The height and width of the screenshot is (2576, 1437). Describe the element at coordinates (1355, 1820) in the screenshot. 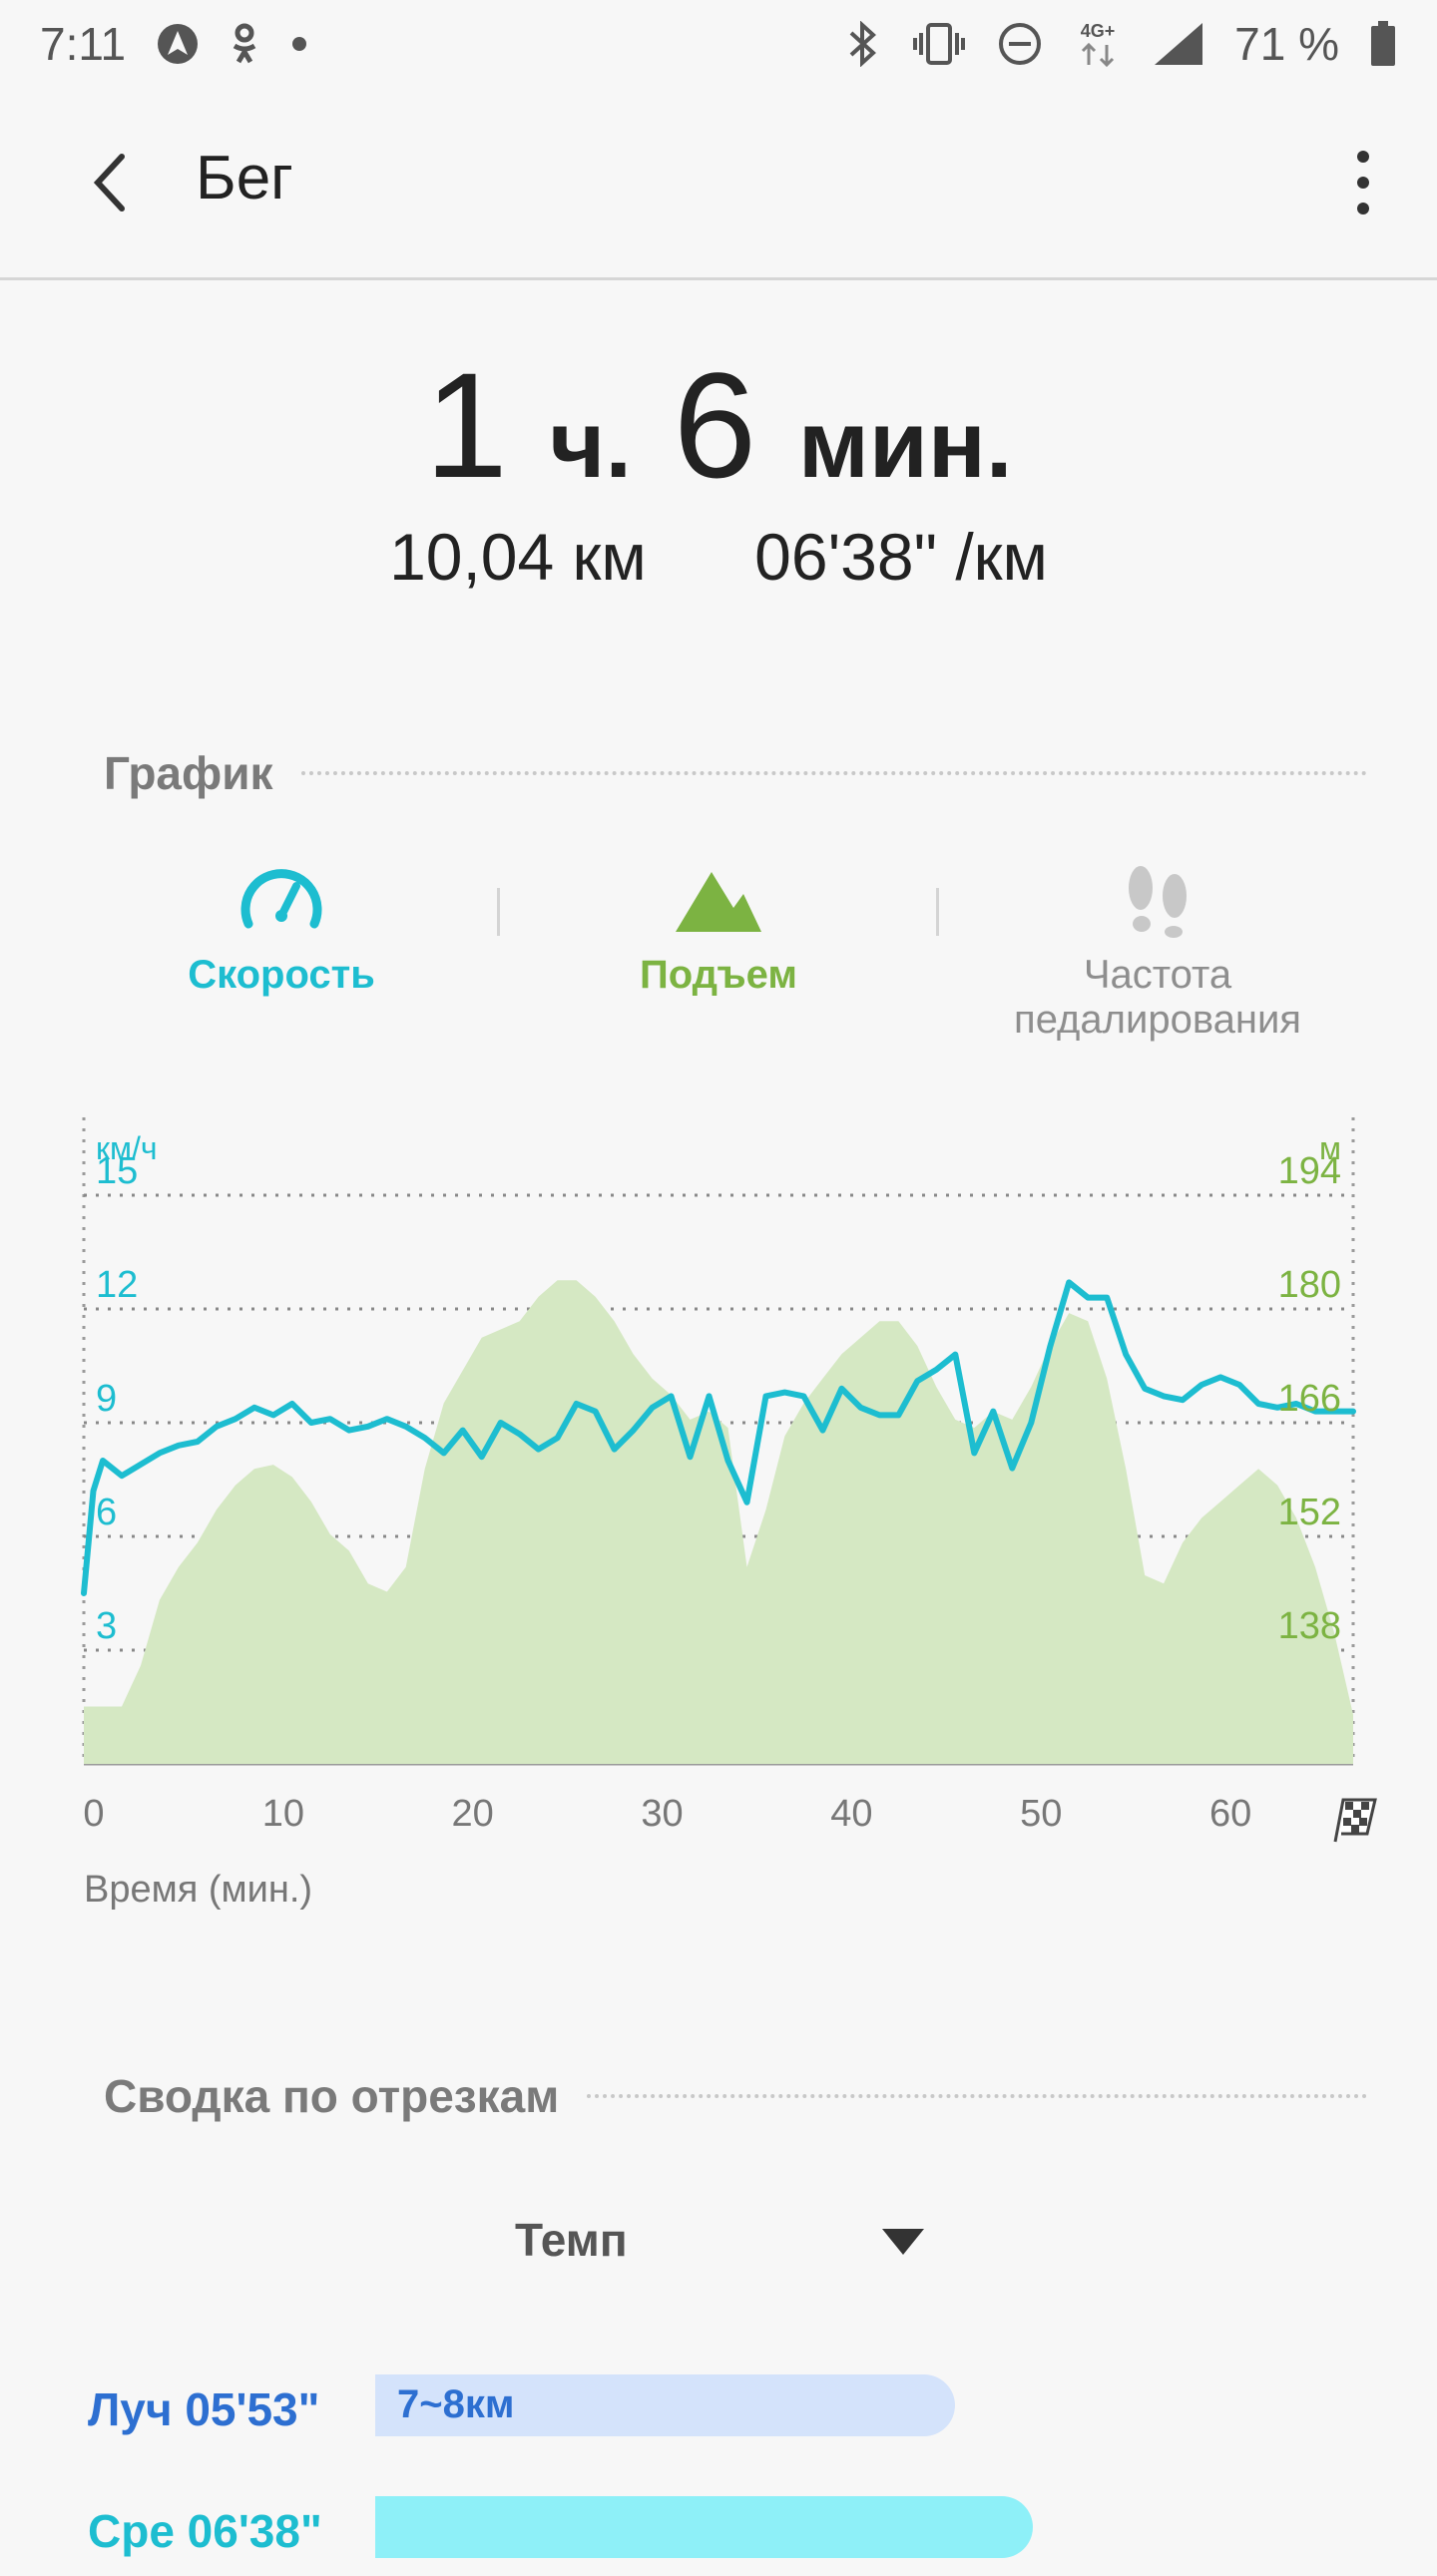

I see `checkered-flag-icon` at that location.